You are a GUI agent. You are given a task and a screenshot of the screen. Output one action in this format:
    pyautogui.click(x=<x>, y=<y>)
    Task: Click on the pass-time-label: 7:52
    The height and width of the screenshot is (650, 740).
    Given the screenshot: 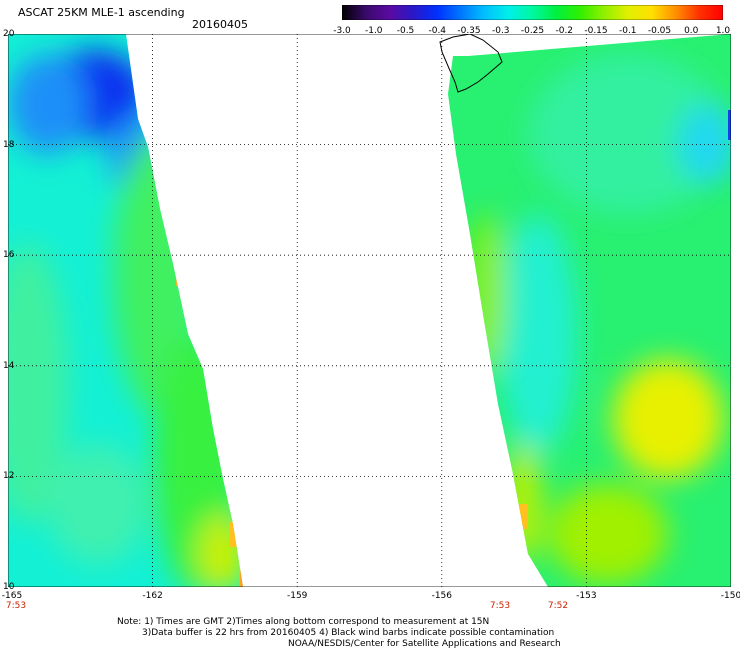 What is the action you would take?
    pyautogui.click(x=558, y=606)
    